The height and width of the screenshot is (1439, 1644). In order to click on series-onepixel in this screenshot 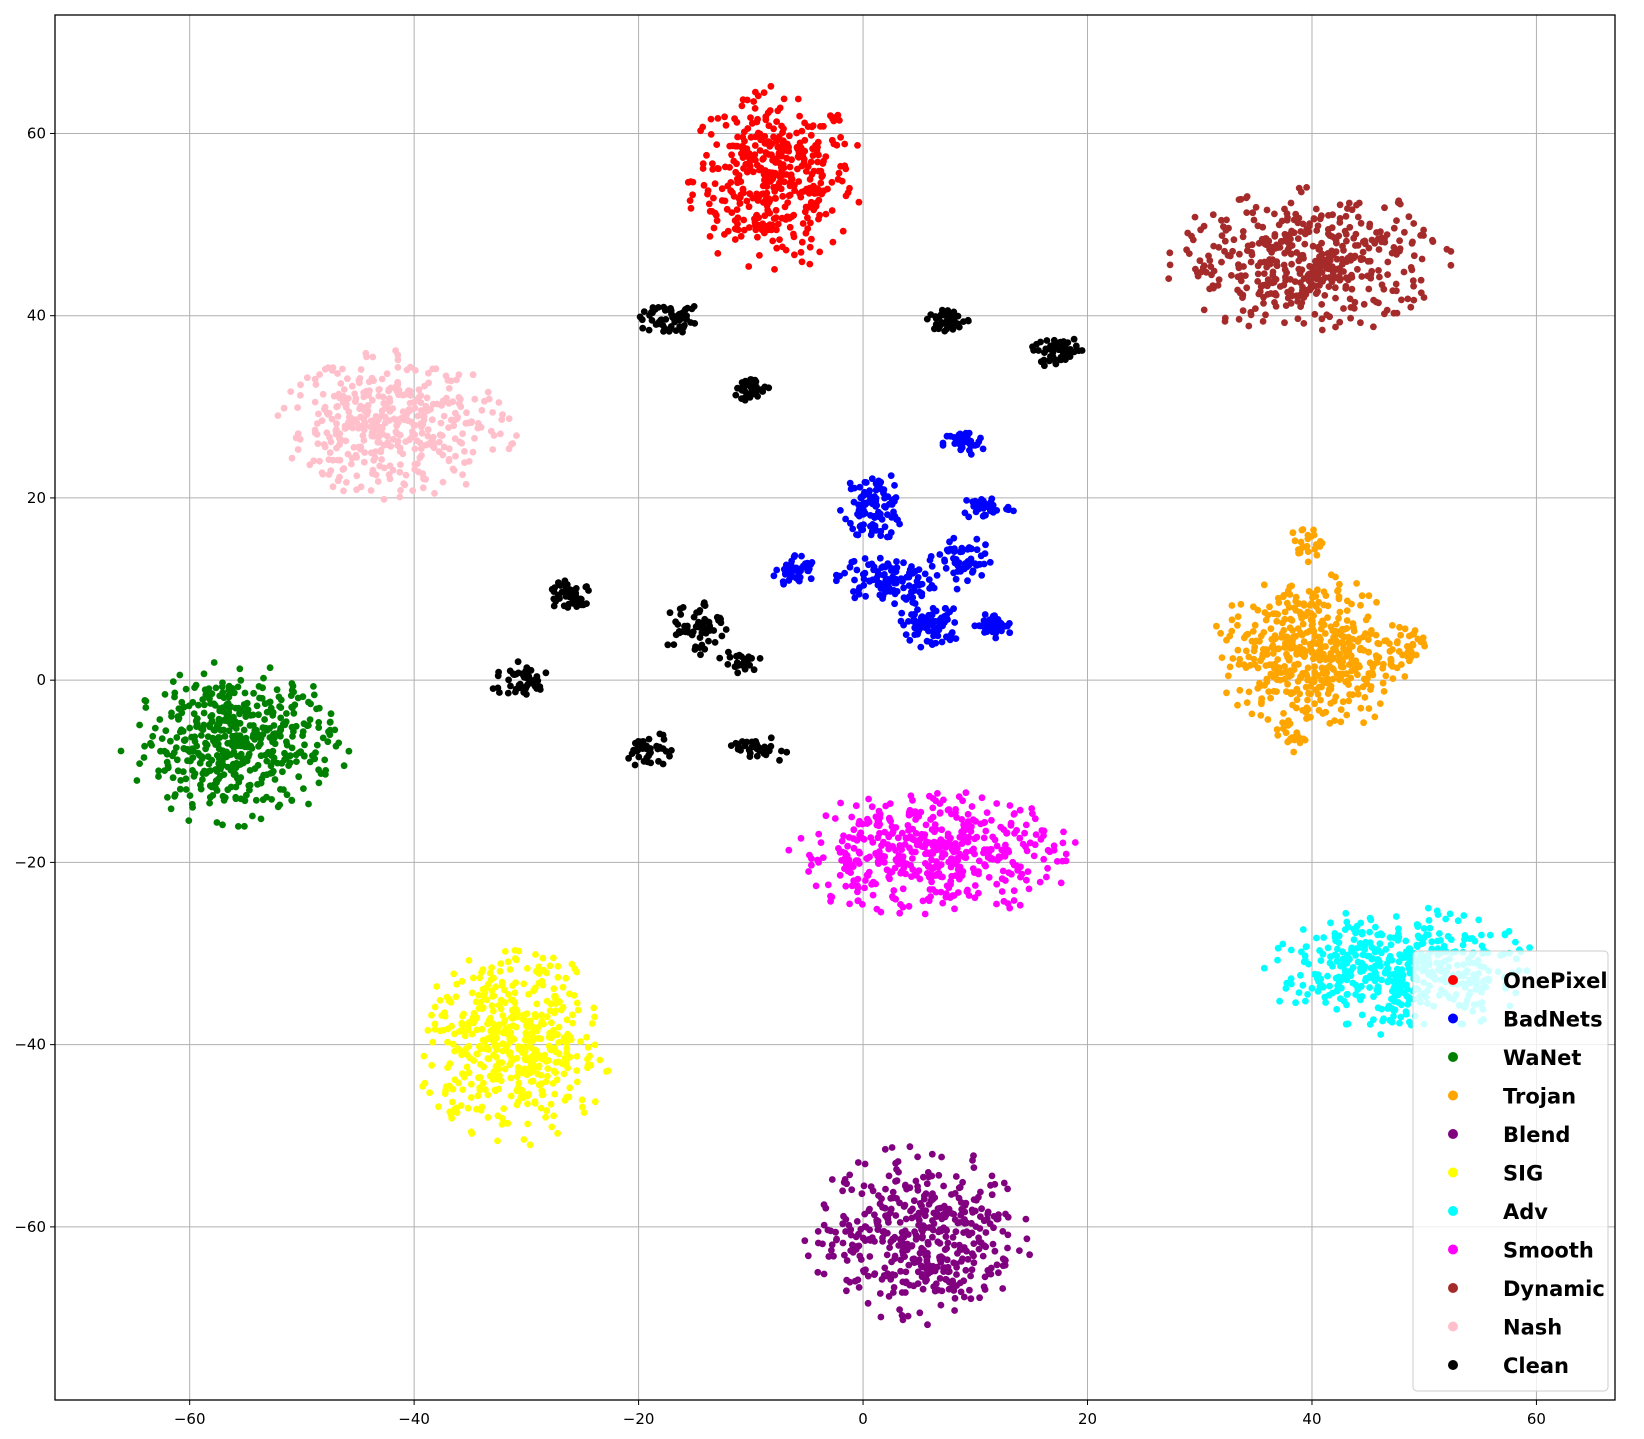, I will do `click(773, 177)`.